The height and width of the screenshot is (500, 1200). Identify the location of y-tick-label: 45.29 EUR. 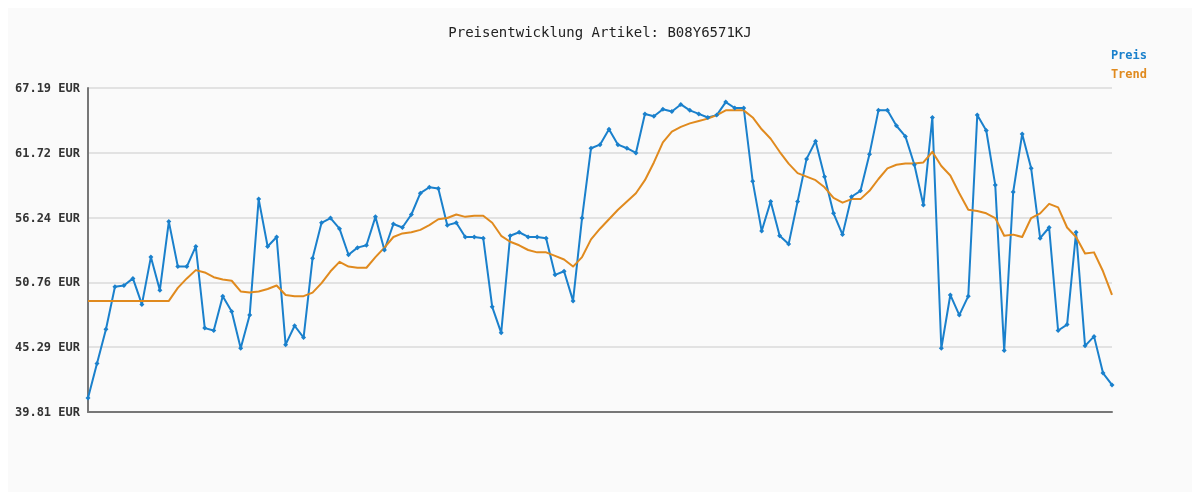
(47, 347).